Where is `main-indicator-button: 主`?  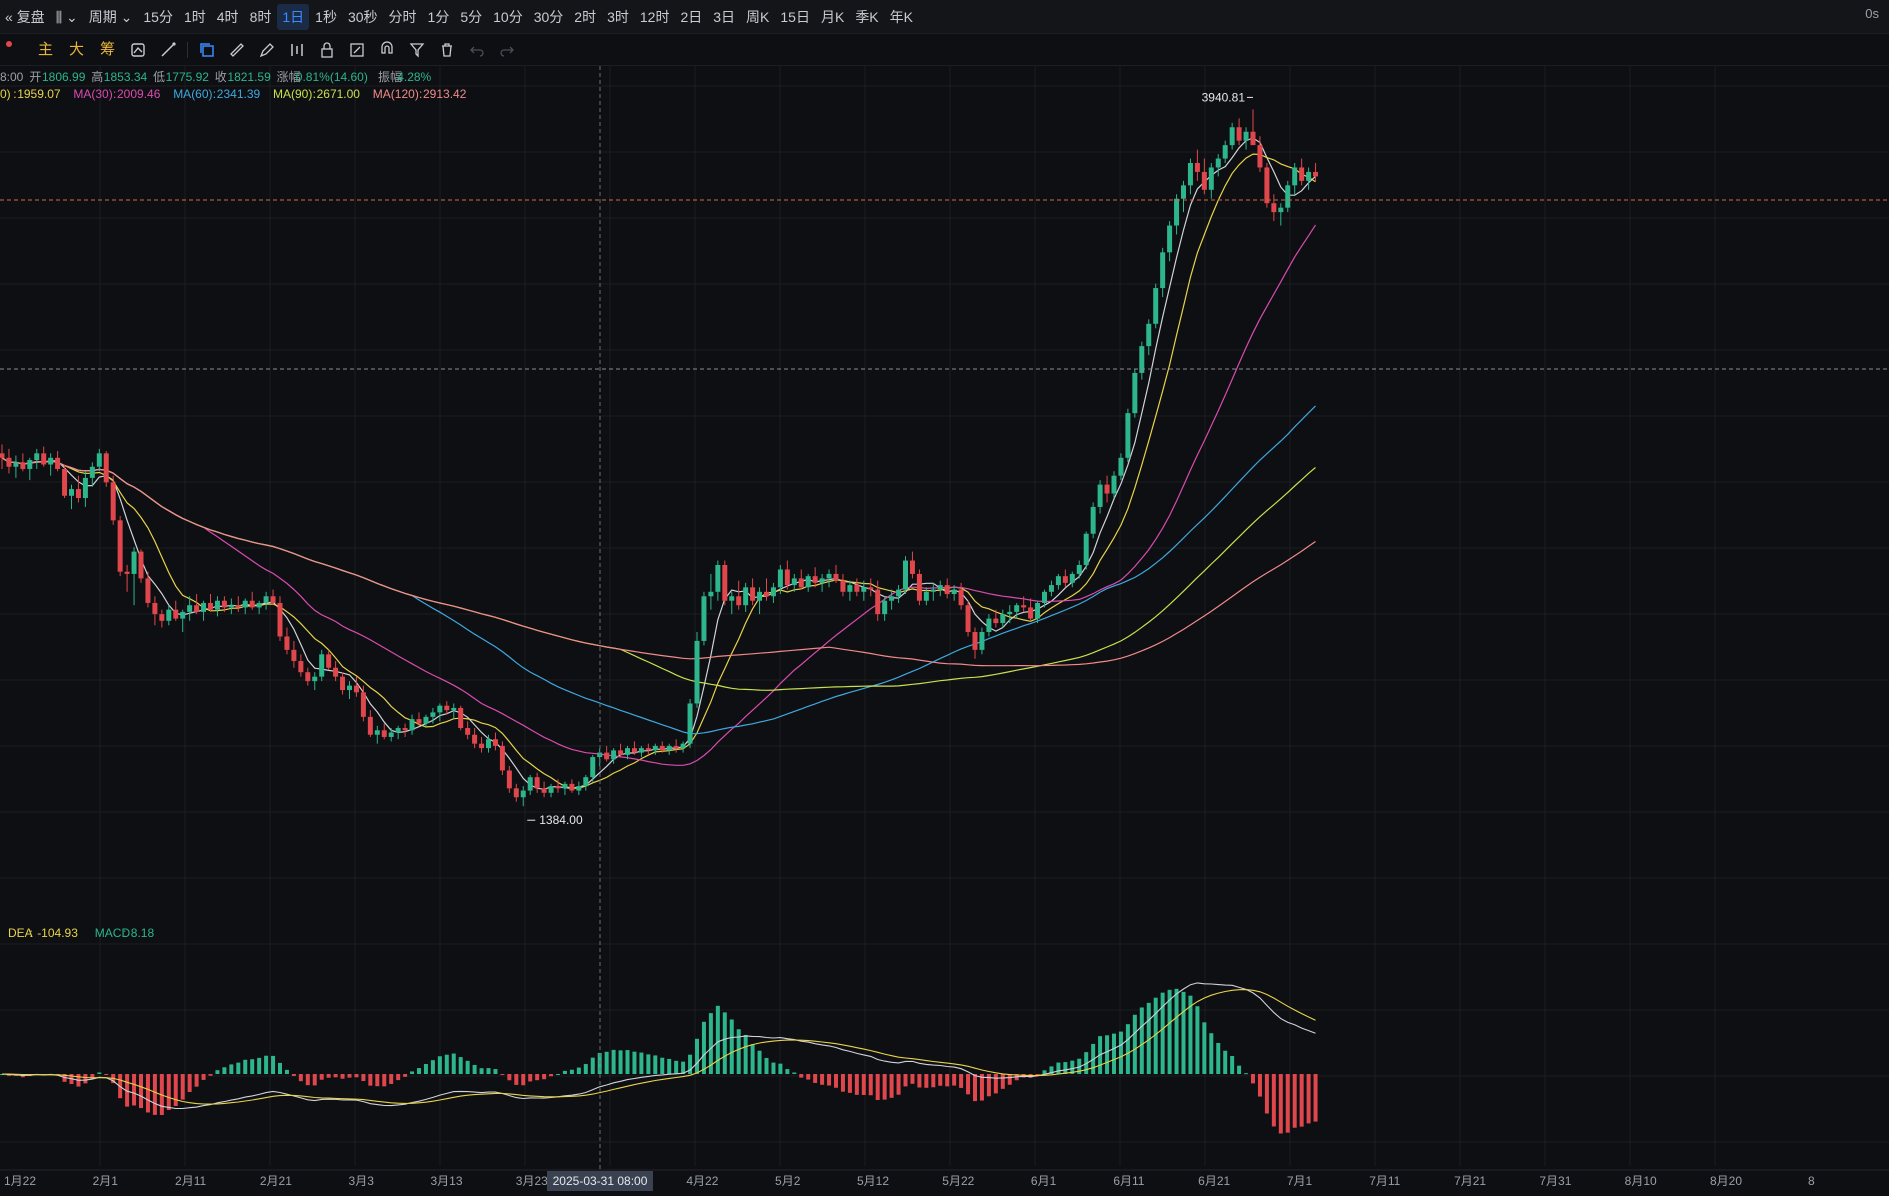
main-indicator-button: 主 is located at coordinates (46, 49).